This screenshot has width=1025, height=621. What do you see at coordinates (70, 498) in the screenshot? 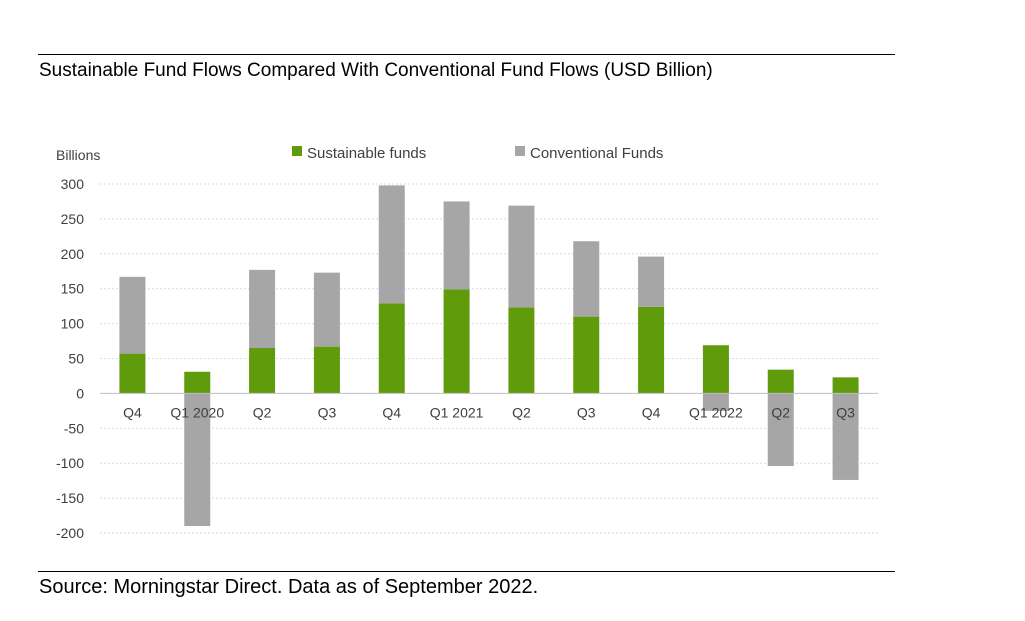
I see `y-tick-label: -150` at bounding box center [70, 498].